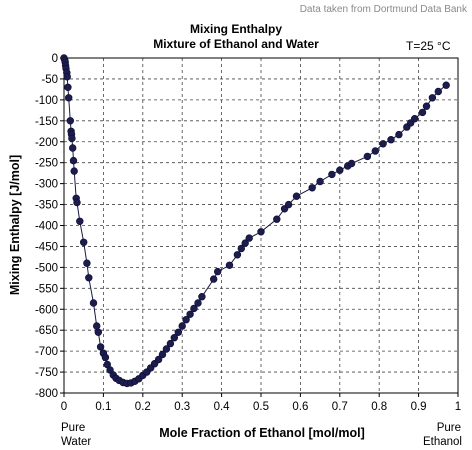  I want to click on y-tick-label: -450, so click(46, 247).